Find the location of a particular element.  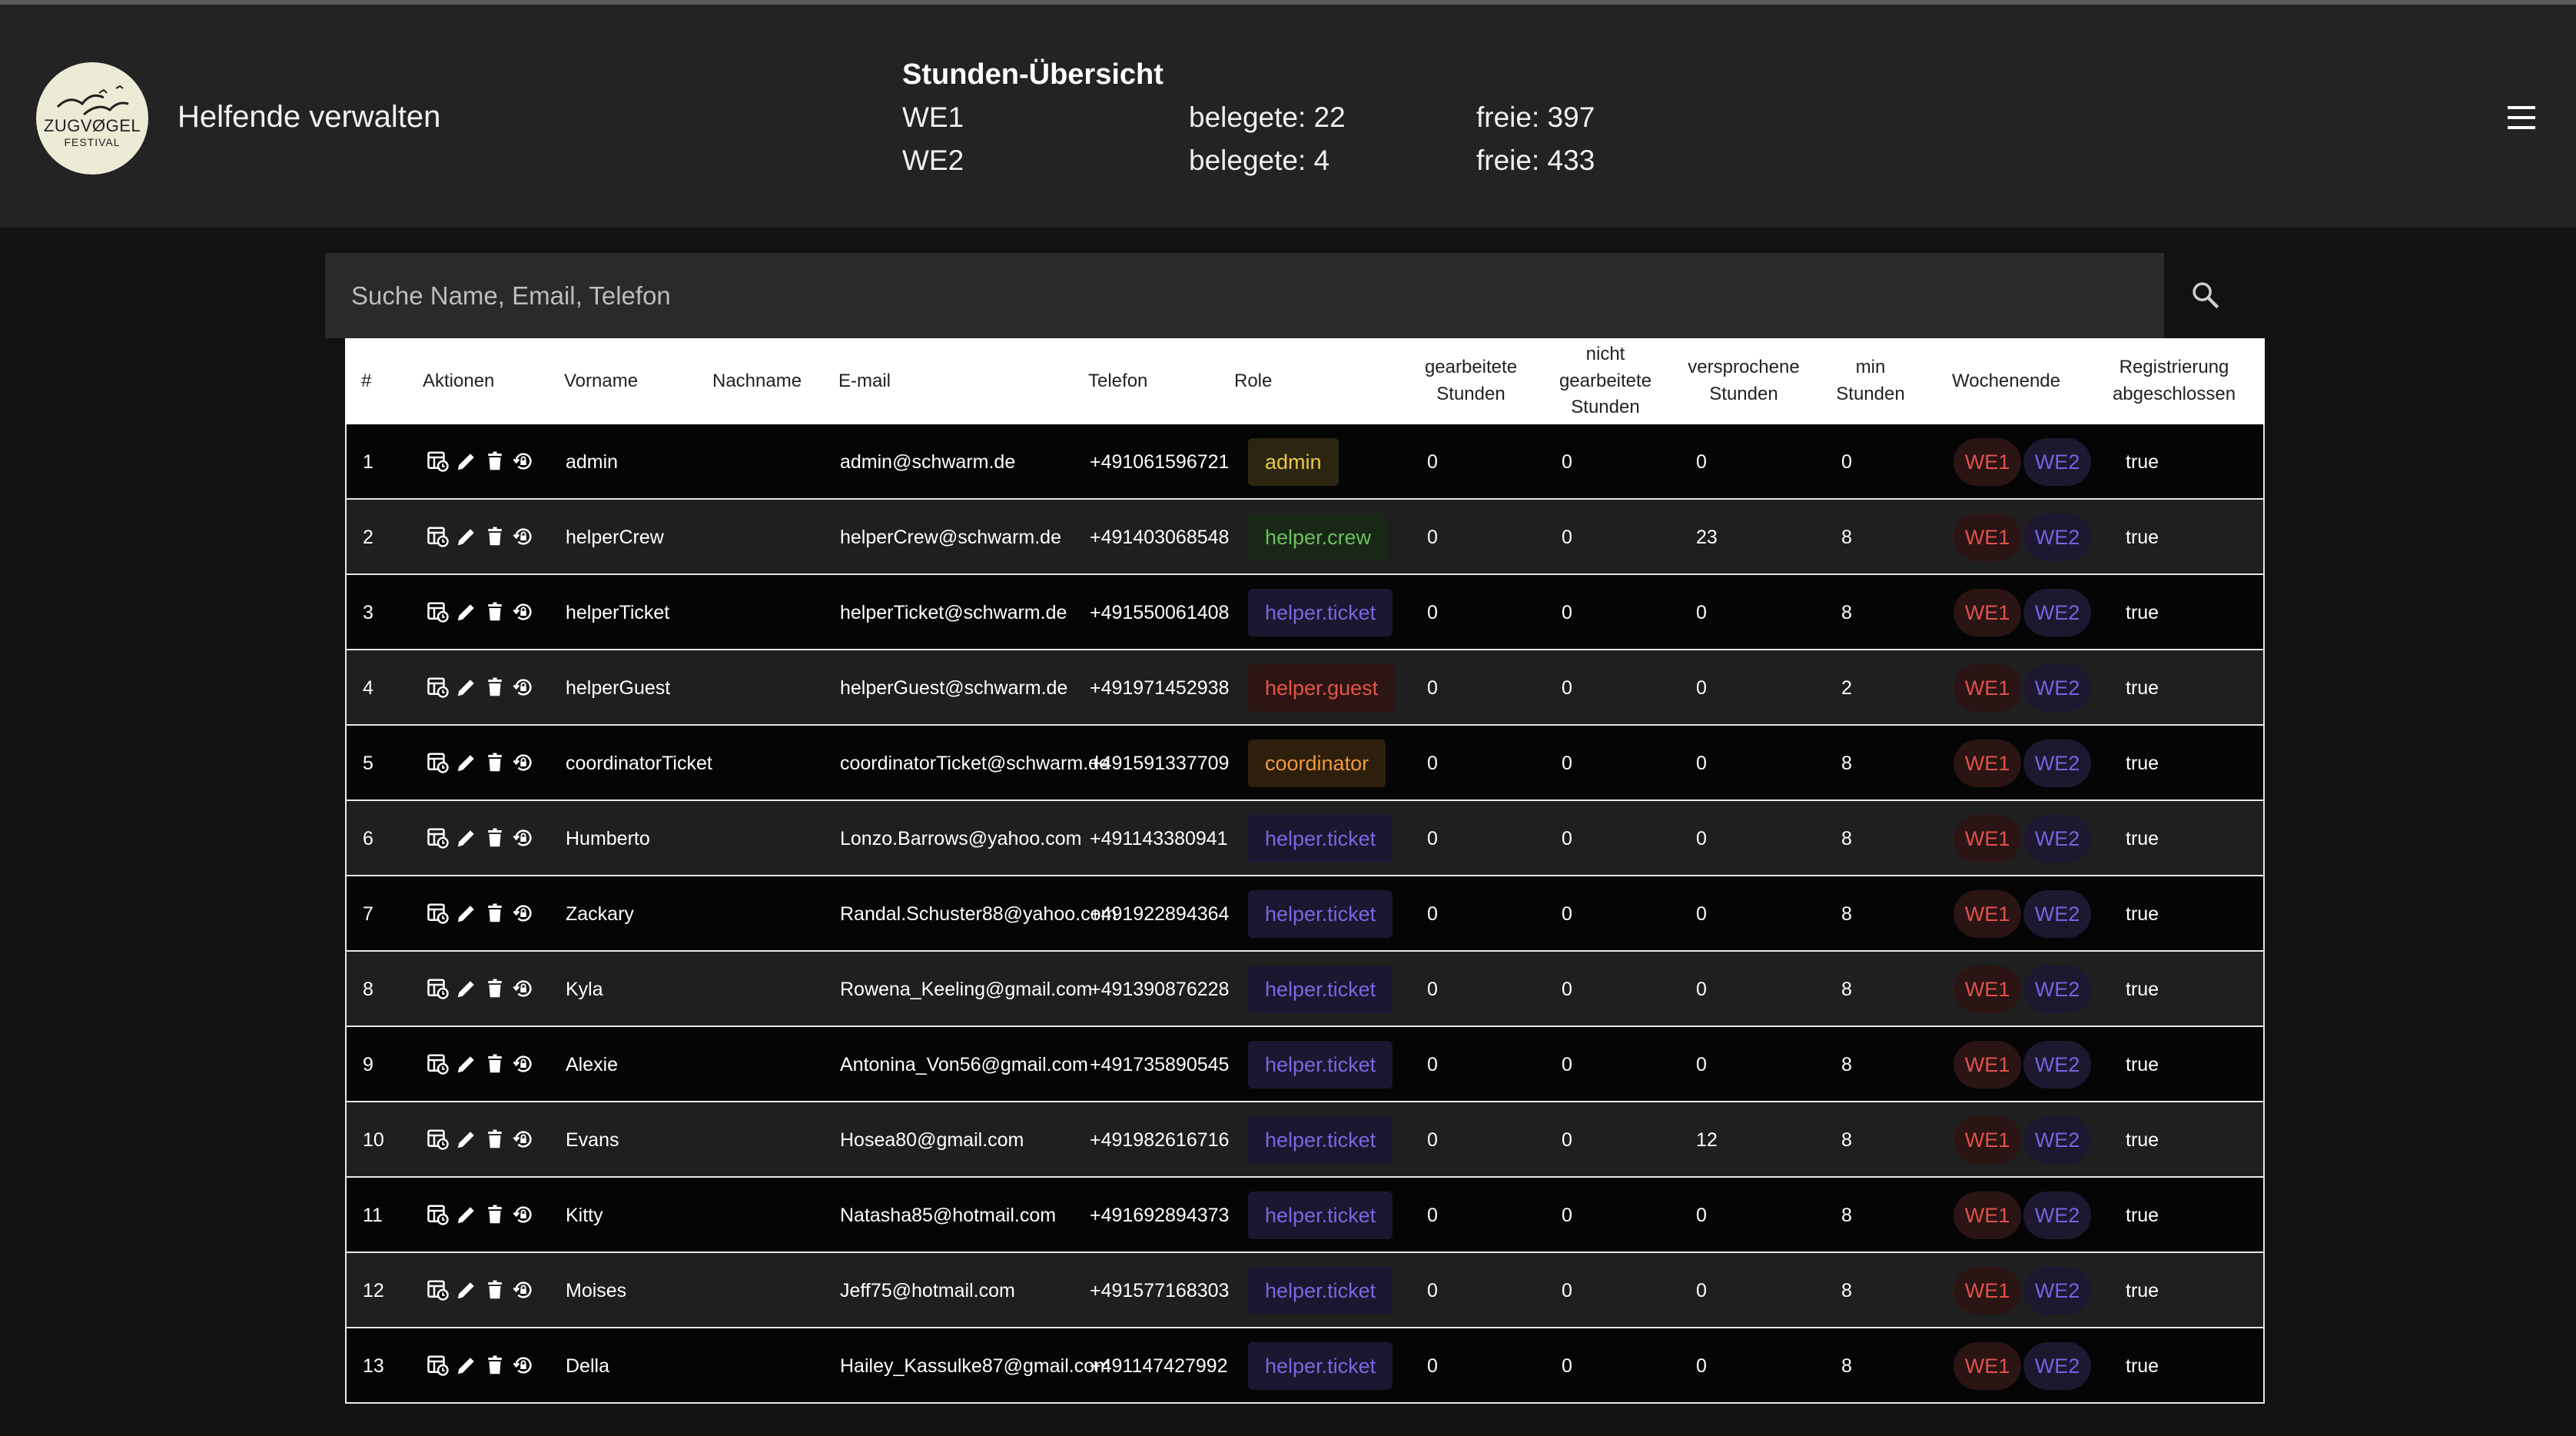

col-lastname: Nachname is located at coordinates (757, 380).